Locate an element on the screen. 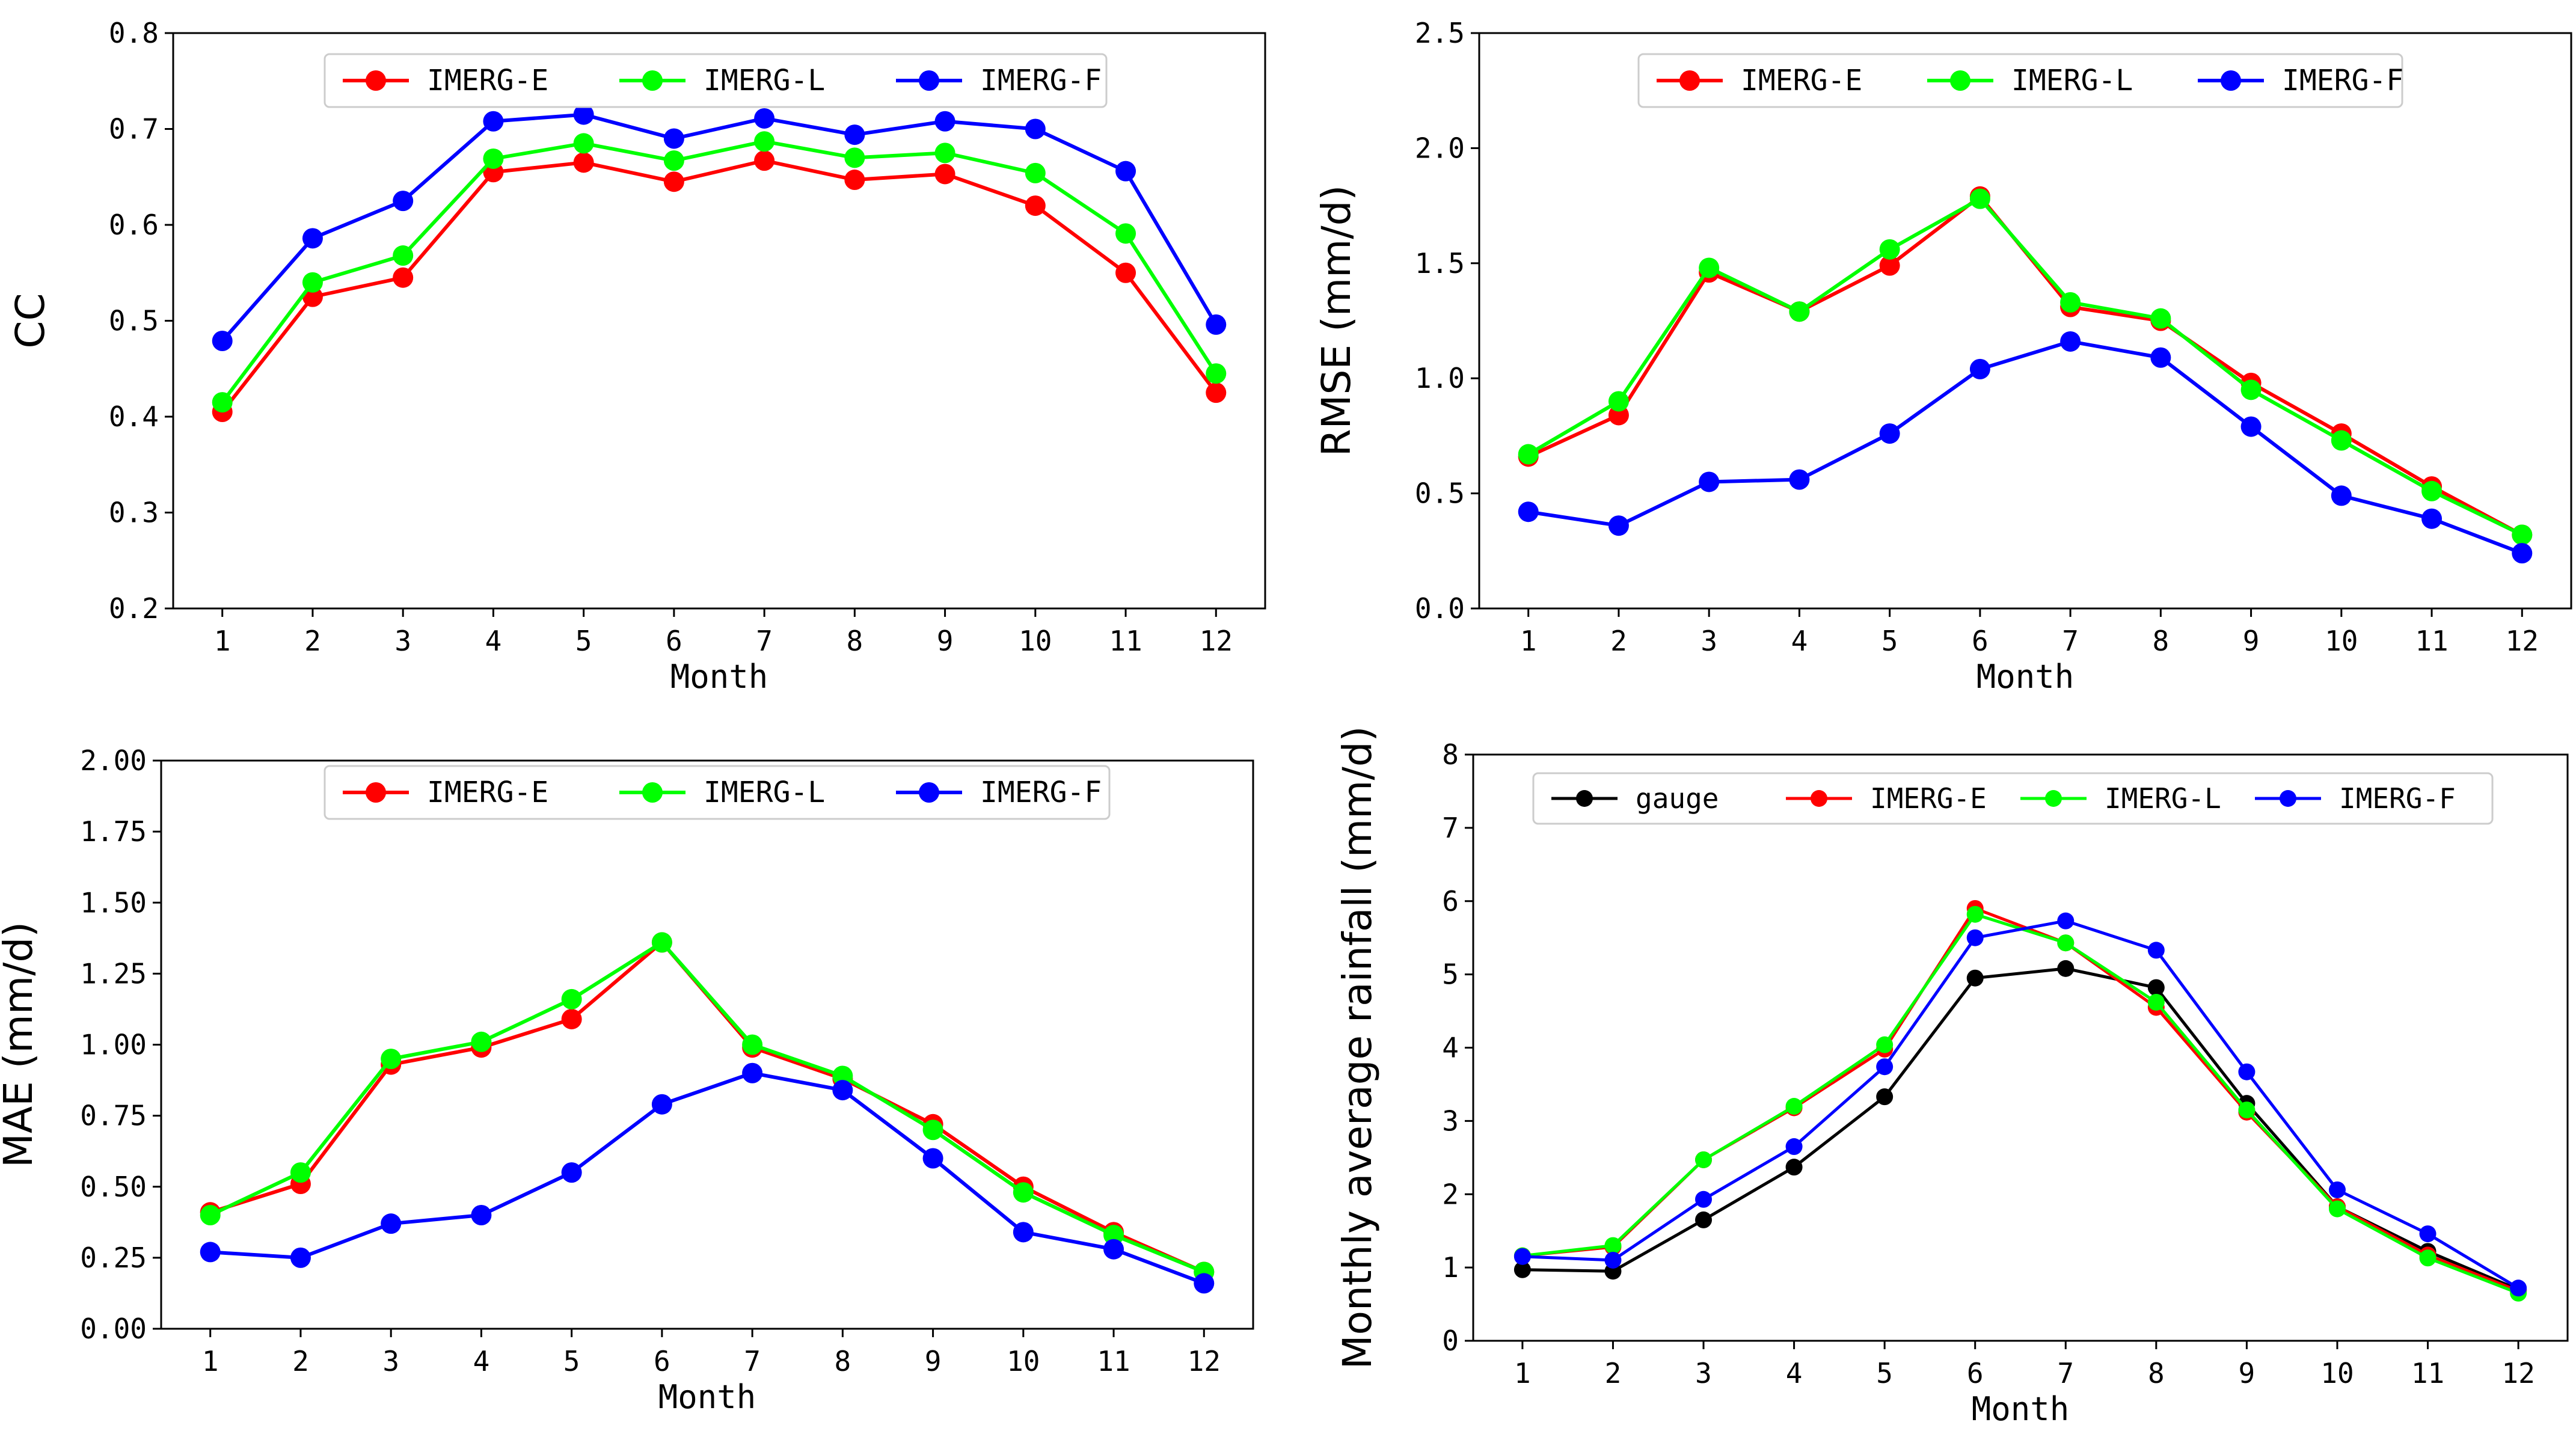 The image size is (2576, 1443). y-tick-label: 0.00 is located at coordinates (113, 1329).